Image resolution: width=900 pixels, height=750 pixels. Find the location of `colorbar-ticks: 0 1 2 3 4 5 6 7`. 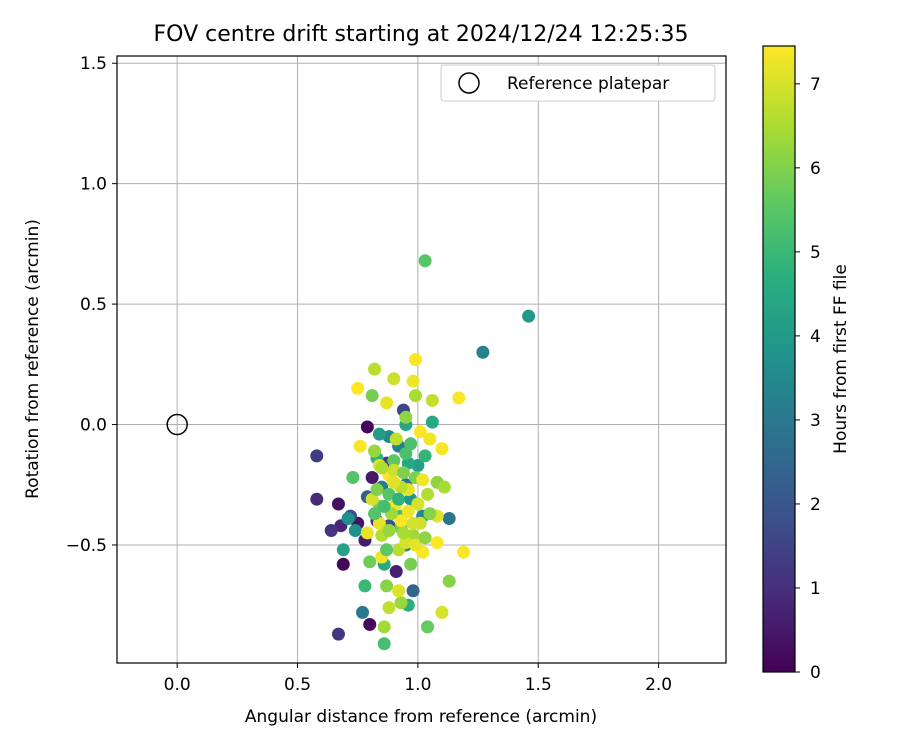

colorbar-ticks: 0 1 2 3 4 5 6 7 is located at coordinates (808, 379).